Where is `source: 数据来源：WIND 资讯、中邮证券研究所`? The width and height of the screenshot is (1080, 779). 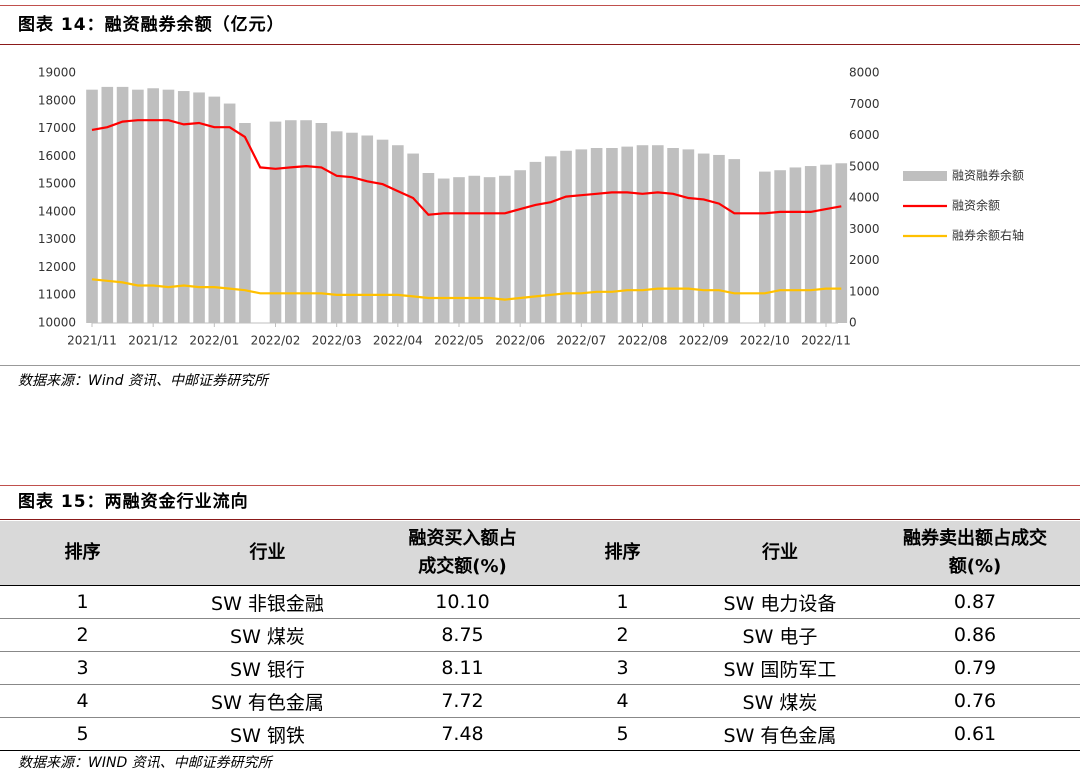 source: 数据来源：WIND 资讯、中邮证券研究所 is located at coordinates (145, 763).